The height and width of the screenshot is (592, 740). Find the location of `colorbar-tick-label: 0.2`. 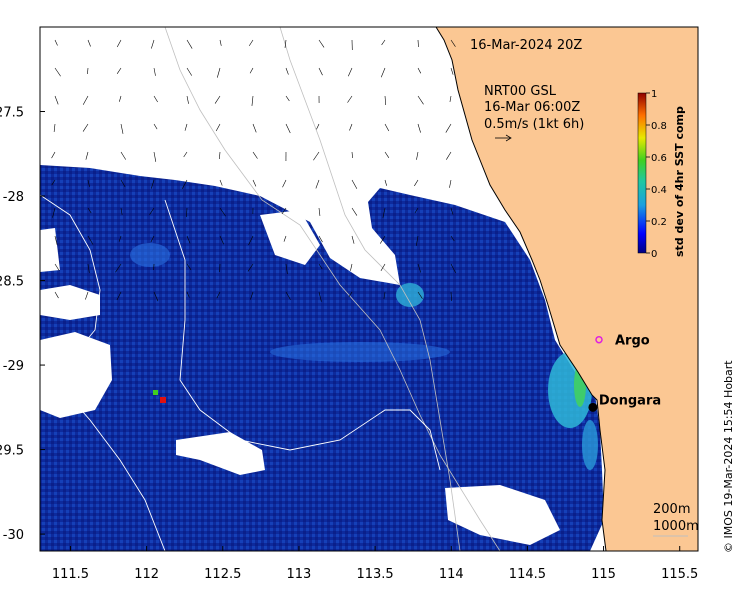

colorbar-tick-label: 0.2 is located at coordinates (659, 222).